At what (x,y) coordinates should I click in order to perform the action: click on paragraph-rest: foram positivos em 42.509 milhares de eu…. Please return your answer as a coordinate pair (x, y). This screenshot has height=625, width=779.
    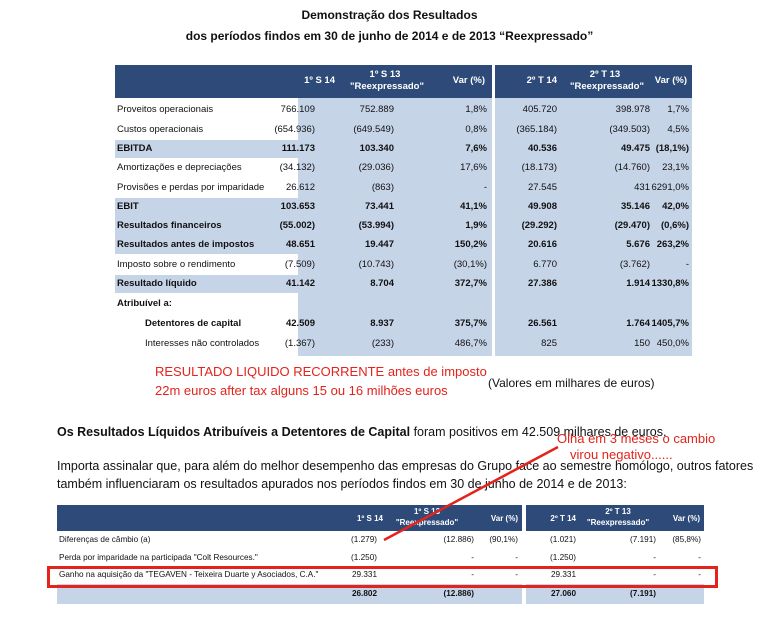
    Looking at the image, I should click on (538, 432).